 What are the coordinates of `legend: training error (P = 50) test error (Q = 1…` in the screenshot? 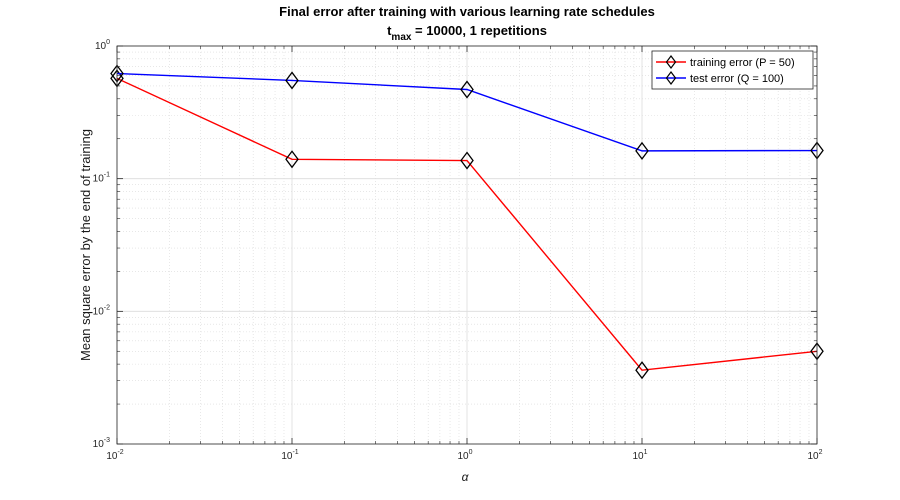 It's located at (732, 70).